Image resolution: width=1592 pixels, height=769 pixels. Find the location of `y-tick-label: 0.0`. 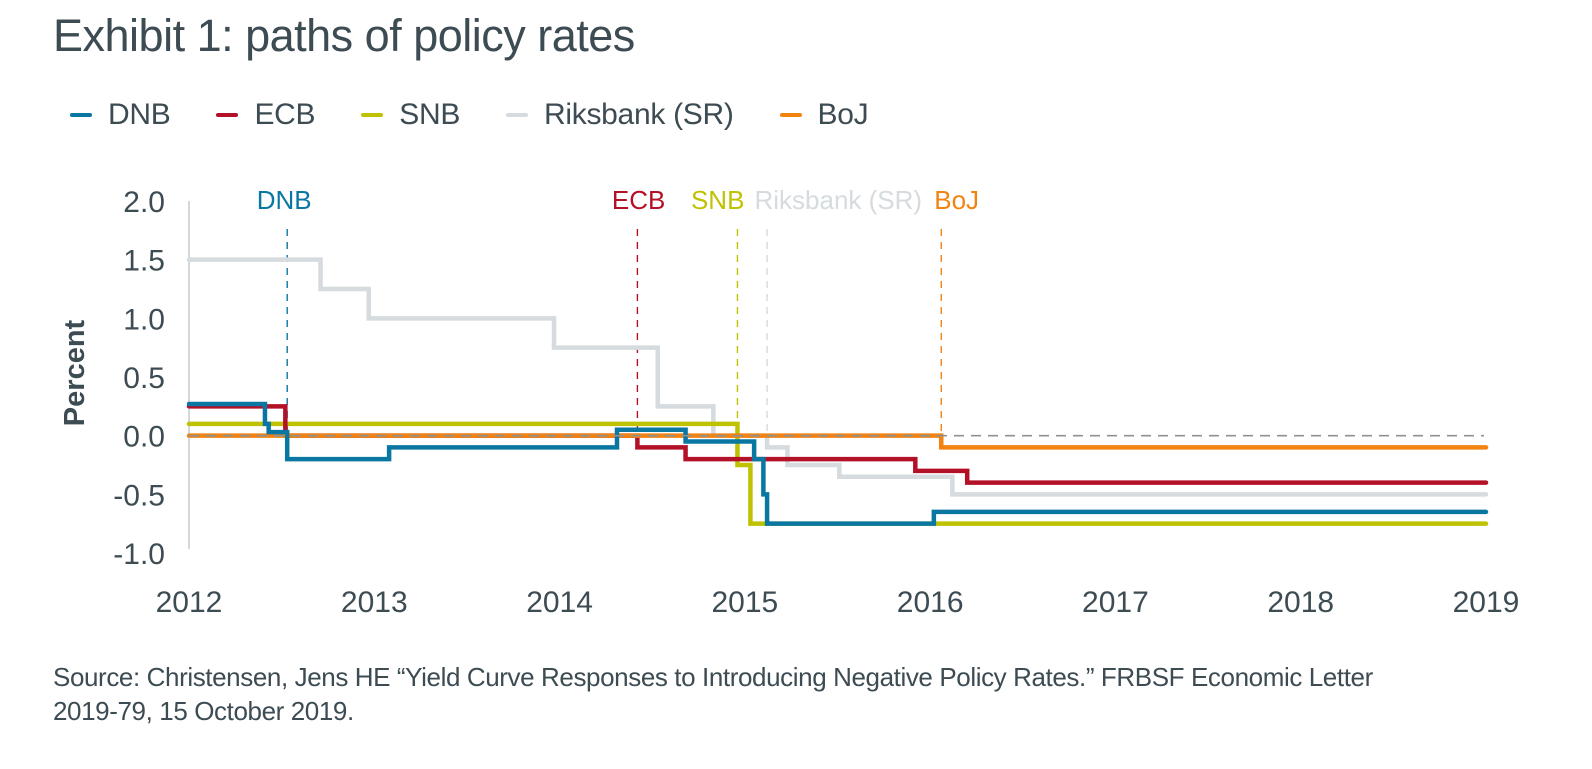

y-tick-label: 0.0 is located at coordinates (144, 437).